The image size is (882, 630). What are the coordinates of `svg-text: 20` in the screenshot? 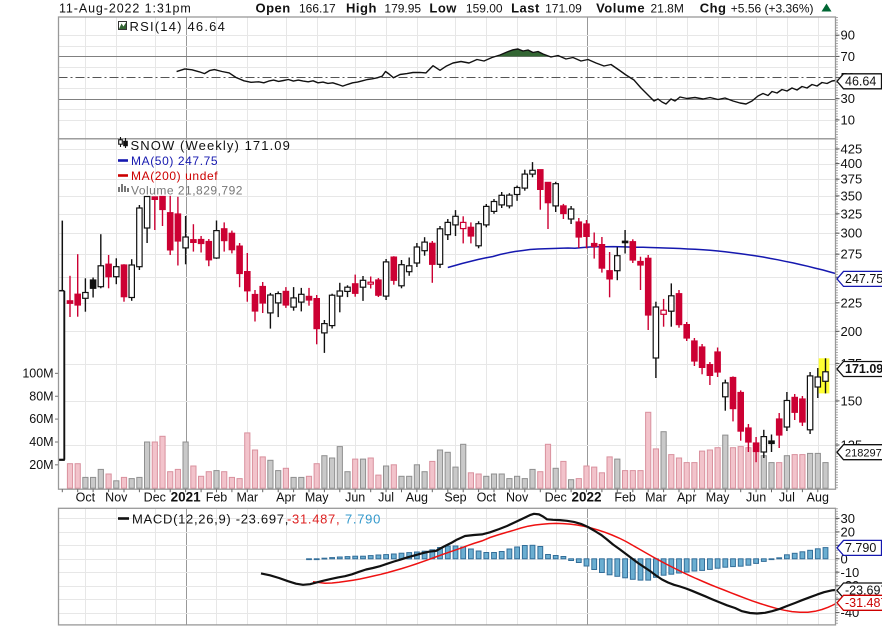 It's located at (848, 531).